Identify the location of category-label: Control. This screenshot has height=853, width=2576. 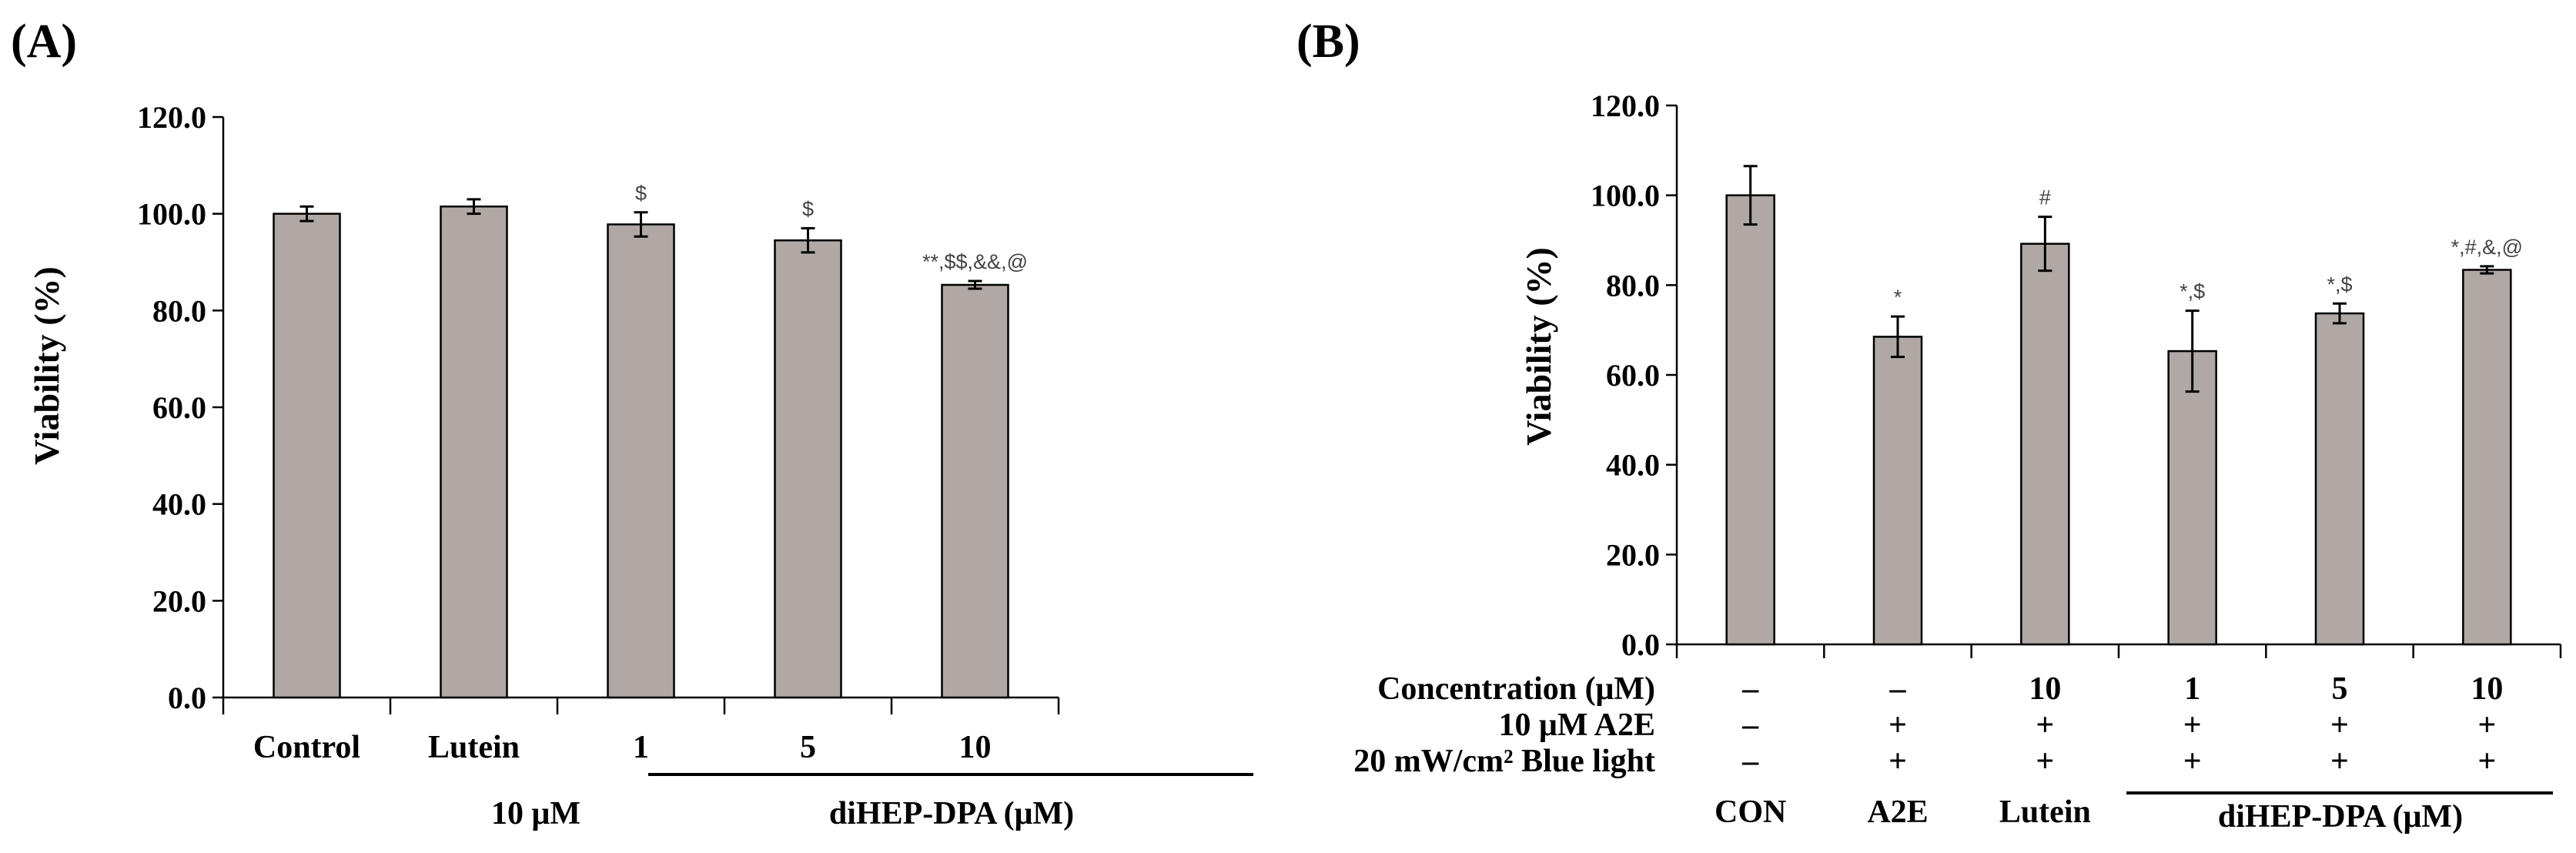
(307, 747).